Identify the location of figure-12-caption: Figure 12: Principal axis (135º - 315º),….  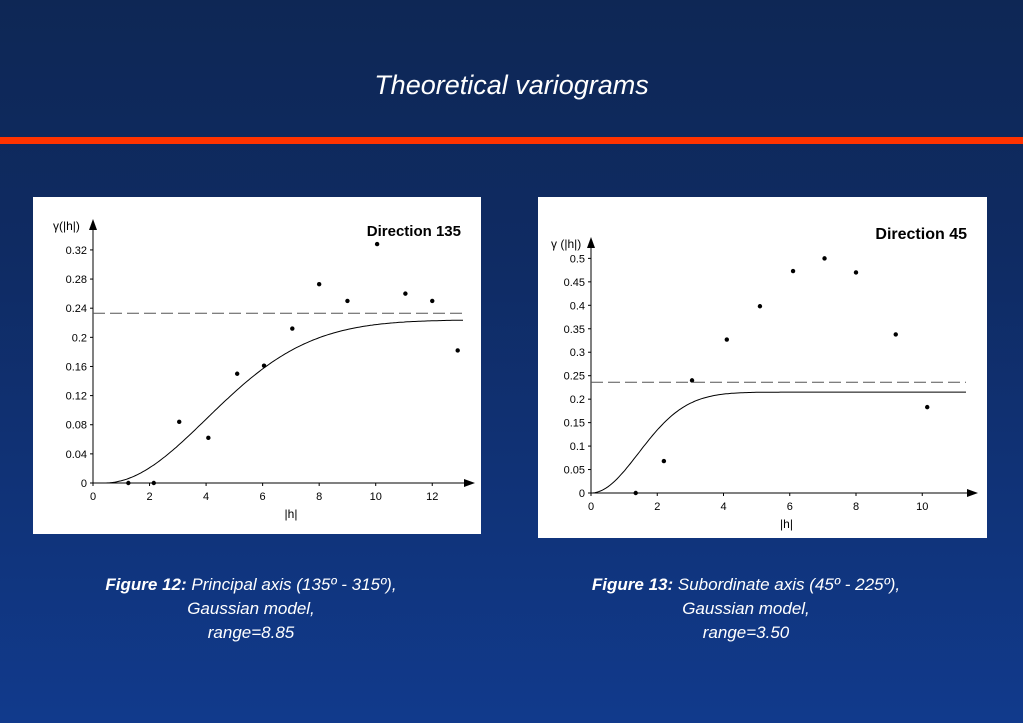
(251, 609).